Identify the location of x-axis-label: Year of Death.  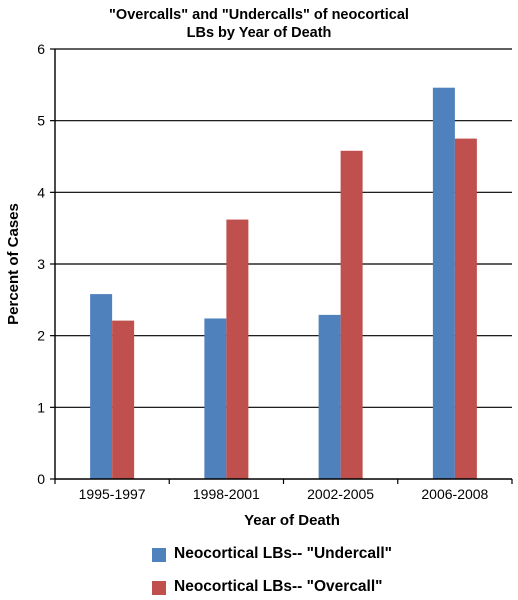
(292, 520).